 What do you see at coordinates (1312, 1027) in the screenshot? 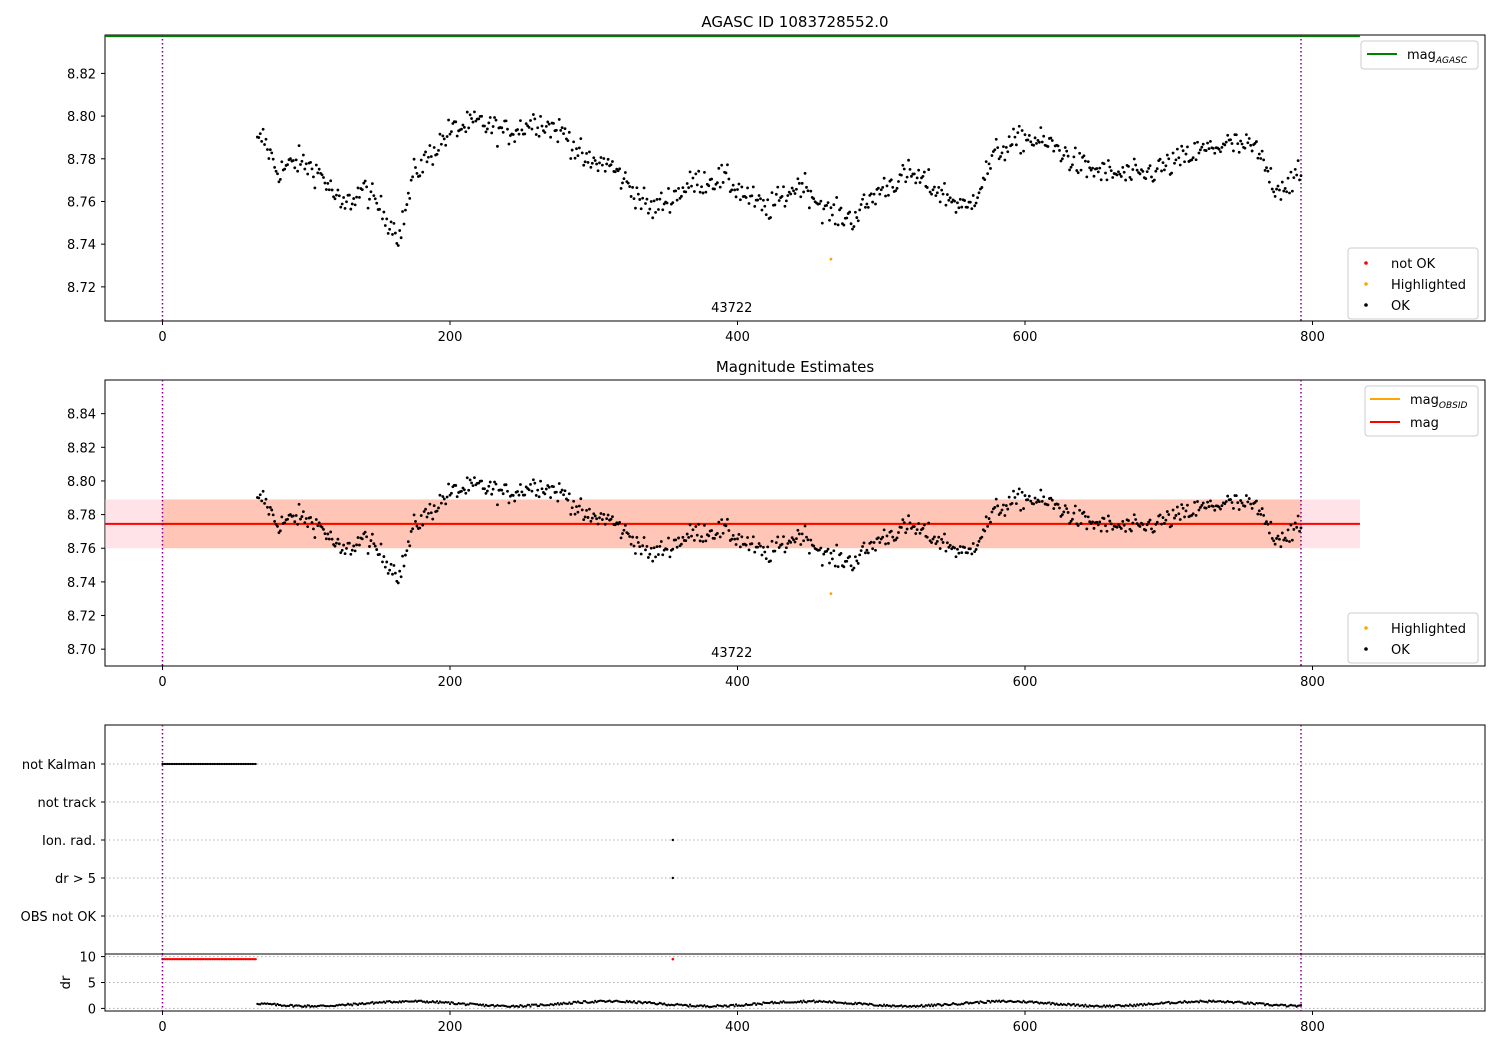
I see `p4-x-tick-label: 800` at bounding box center [1312, 1027].